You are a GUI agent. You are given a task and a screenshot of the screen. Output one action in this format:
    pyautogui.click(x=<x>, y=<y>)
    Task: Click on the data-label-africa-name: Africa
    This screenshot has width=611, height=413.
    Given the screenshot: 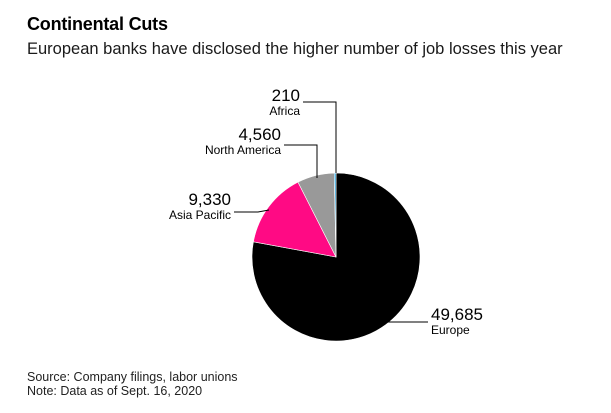 What is the action you would take?
    pyautogui.click(x=284, y=111)
    